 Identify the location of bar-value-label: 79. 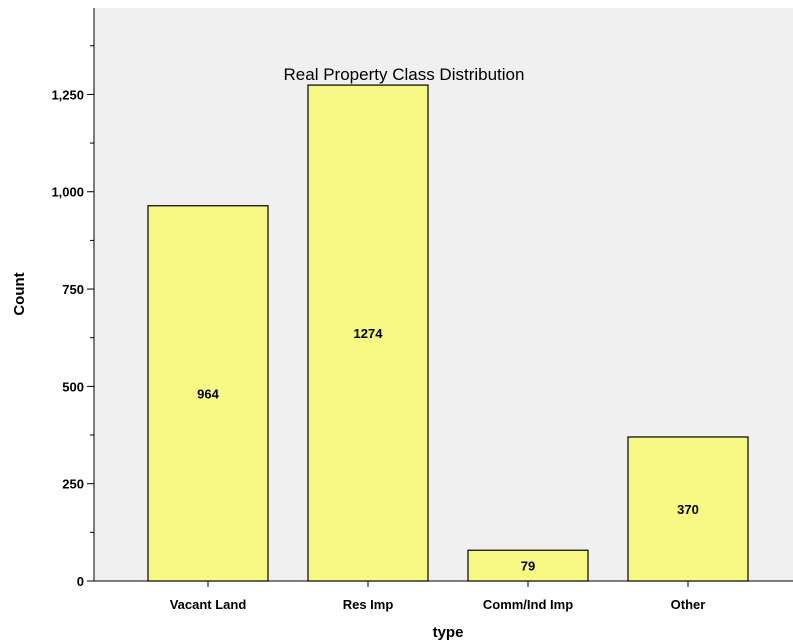
(528, 566).